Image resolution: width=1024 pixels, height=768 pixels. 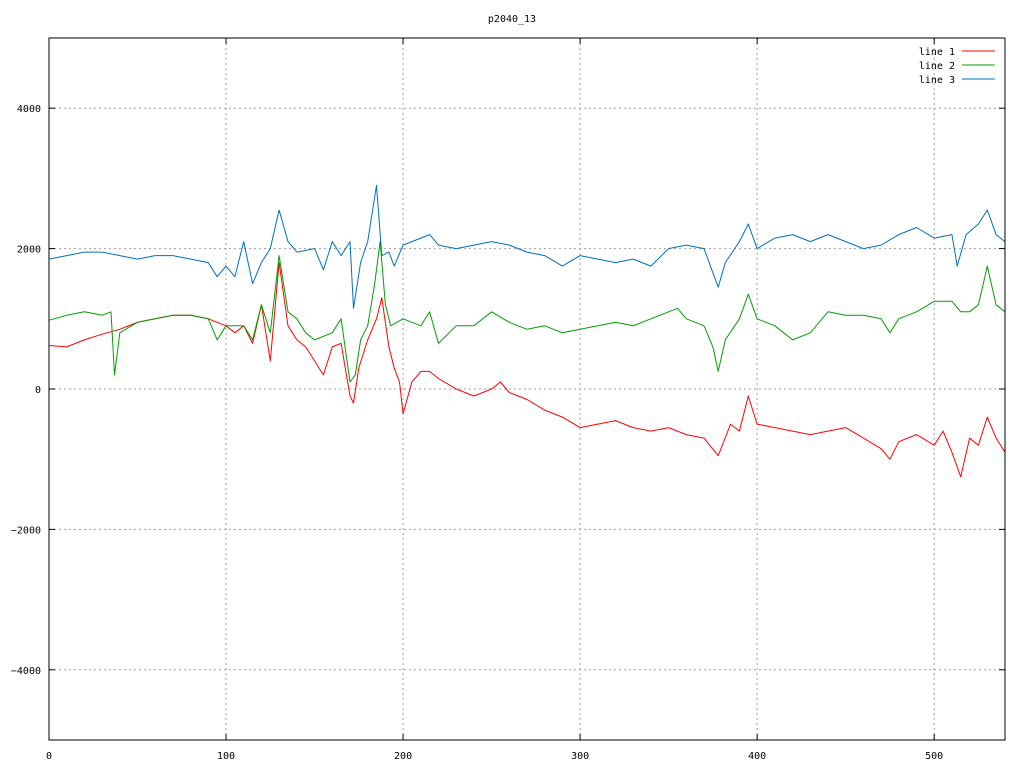 What do you see at coordinates (757, 756) in the screenshot?
I see `x-tick-label: 400` at bounding box center [757, 756].